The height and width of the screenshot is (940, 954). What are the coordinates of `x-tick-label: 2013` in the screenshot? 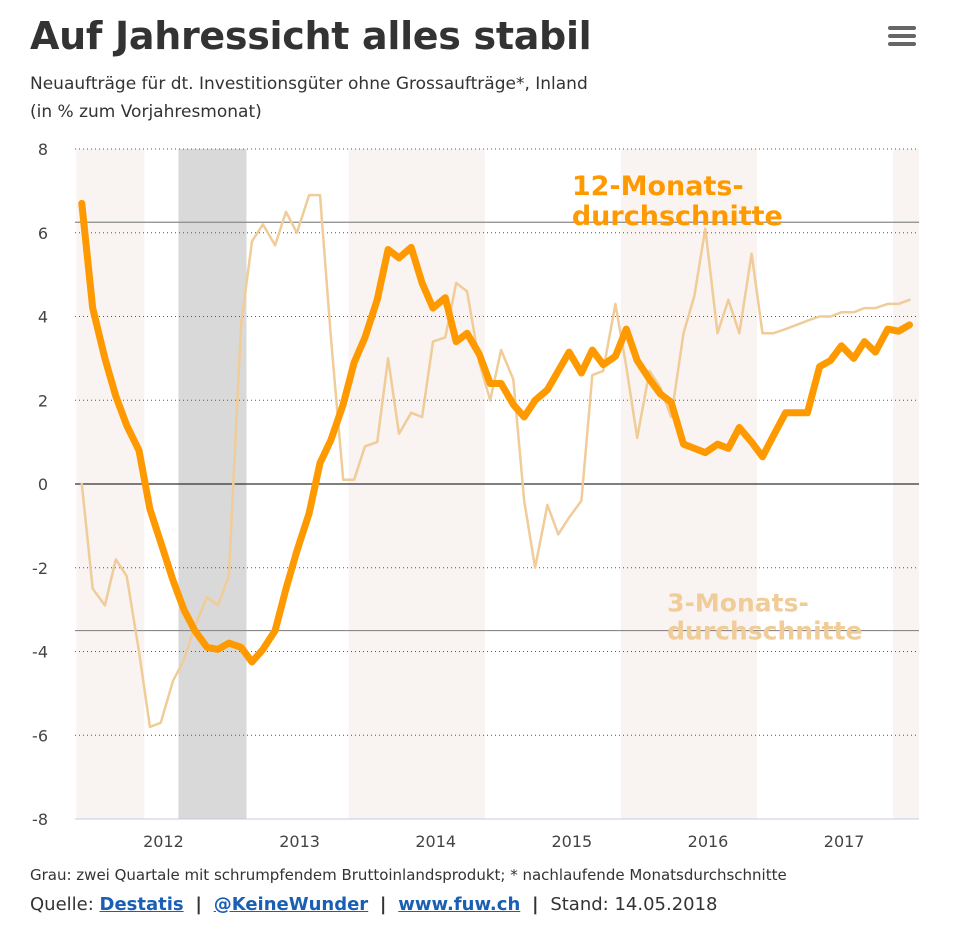 It's located at (299, 841).